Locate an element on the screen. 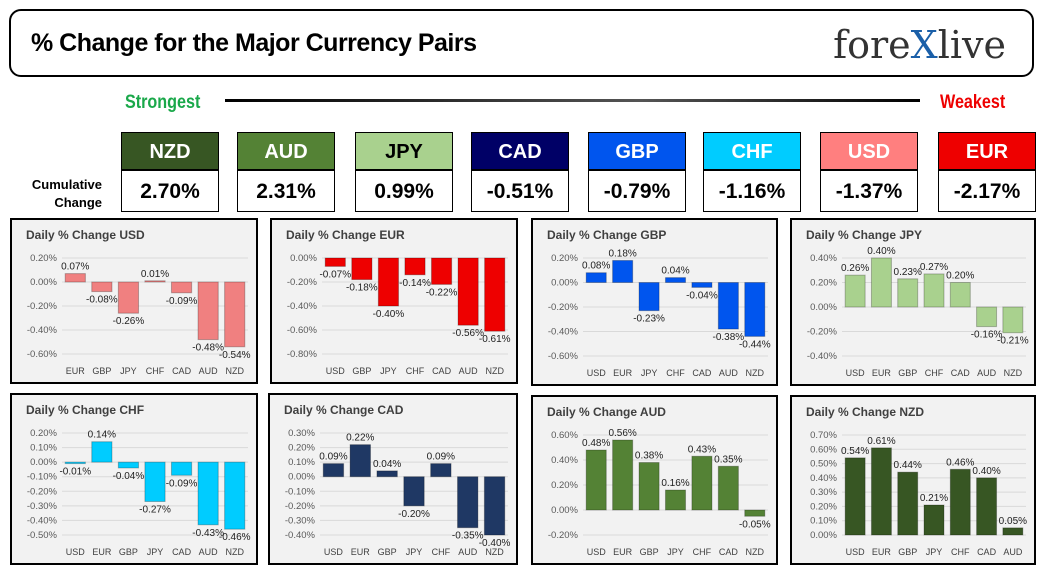  currency-name-eur: EUR is located at coordinates (987, 151).